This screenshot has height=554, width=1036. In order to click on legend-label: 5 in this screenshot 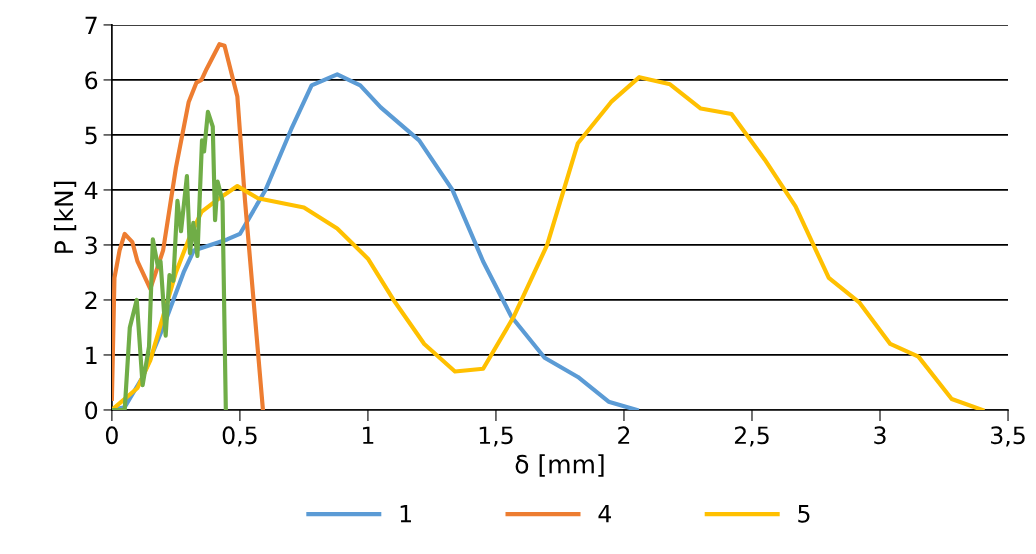, I will do `click(804, 514)`.